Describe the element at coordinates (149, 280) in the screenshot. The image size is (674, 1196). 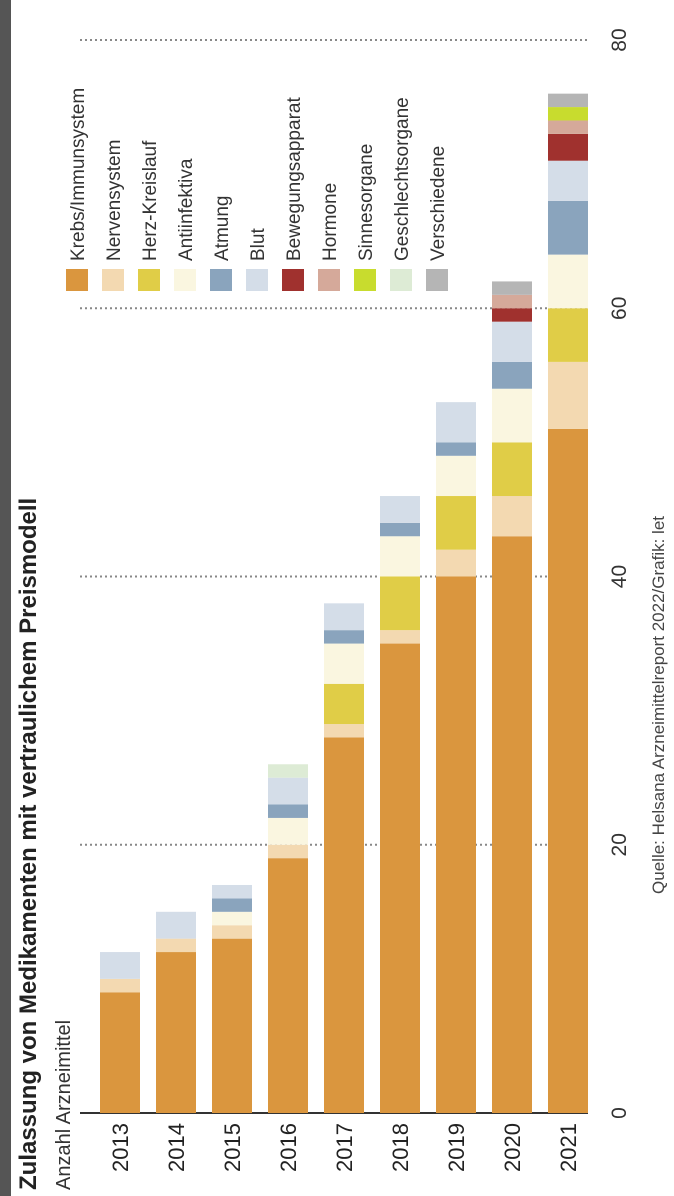
I see `legend-swatch-herz-kreislauf` at that location.